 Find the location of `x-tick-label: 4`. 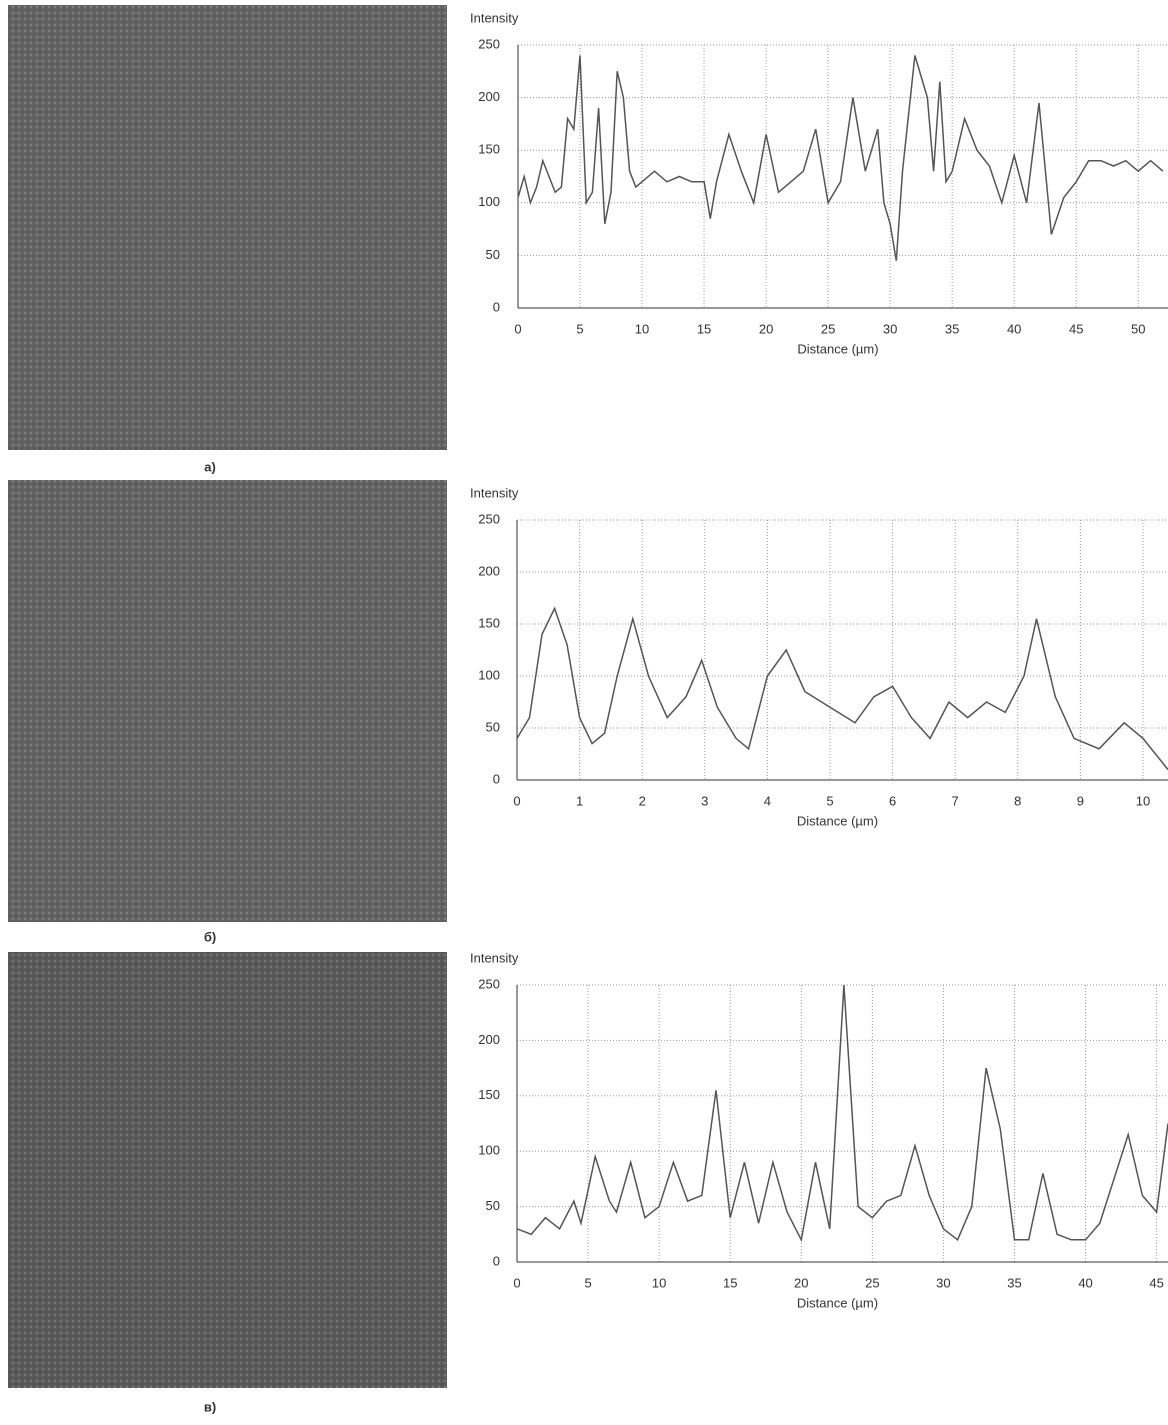

x-tick-label: 4 is located at coordinates (767, 800).